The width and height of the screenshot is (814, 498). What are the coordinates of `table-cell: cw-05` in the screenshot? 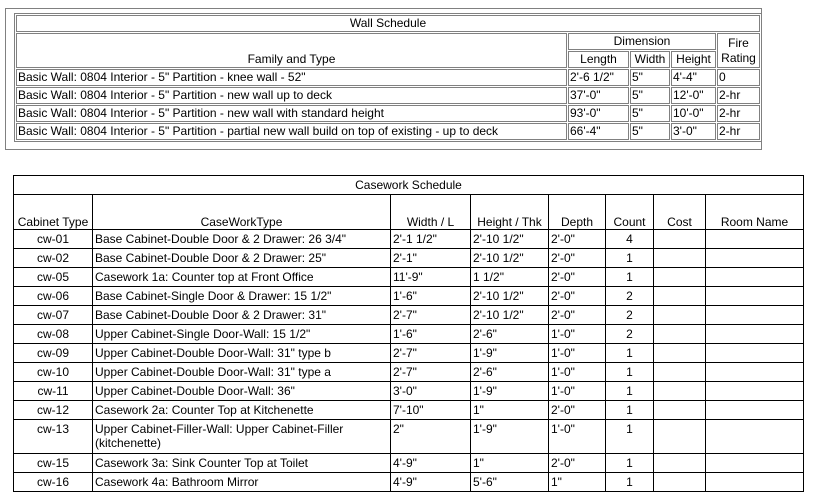 It's located at (53, 277).